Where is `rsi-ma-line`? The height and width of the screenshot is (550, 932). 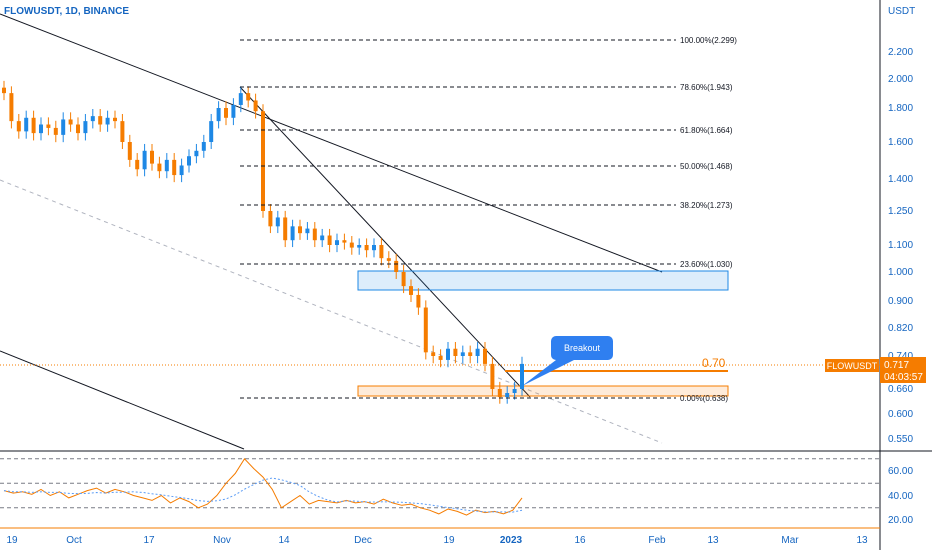
rsi-ma-line is located at coordinates (263, 495).